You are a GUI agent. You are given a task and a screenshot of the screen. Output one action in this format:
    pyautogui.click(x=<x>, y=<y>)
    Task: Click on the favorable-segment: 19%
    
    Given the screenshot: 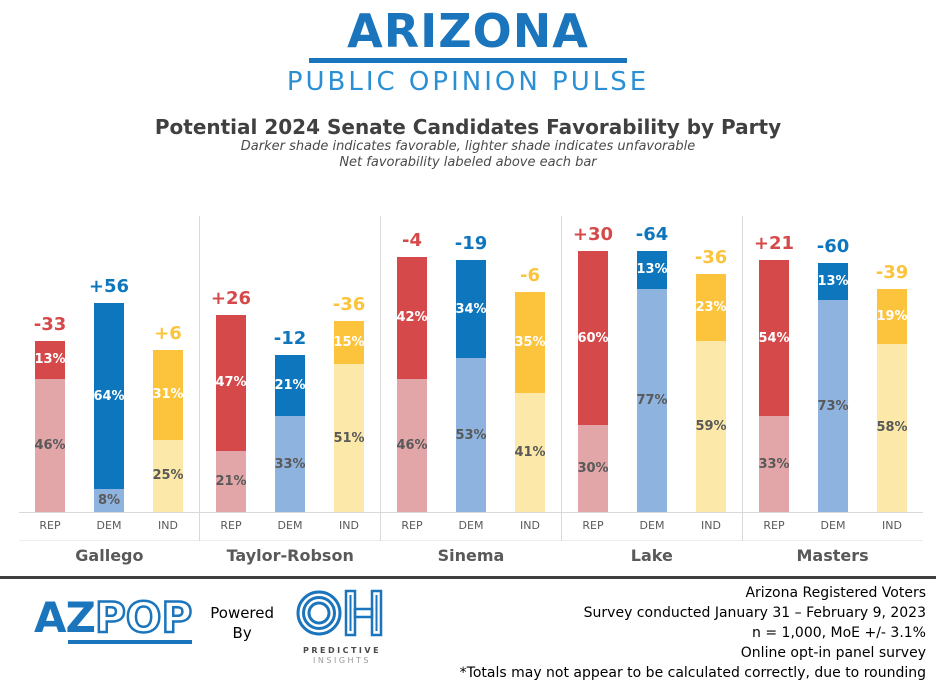 What is the action you would take?
    pyautogui.click(x=892, y=316)
    